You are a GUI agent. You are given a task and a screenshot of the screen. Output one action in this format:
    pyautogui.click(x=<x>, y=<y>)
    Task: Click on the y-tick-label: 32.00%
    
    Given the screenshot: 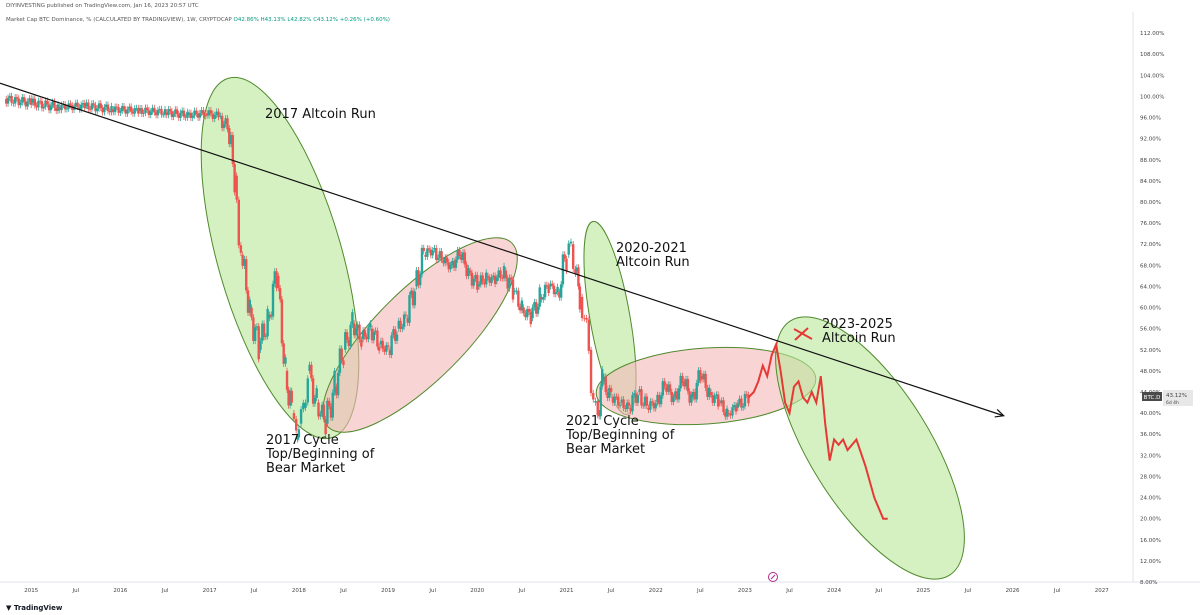 What is the action you would take?
    pyautogui.click(x=1150, y=456)
    